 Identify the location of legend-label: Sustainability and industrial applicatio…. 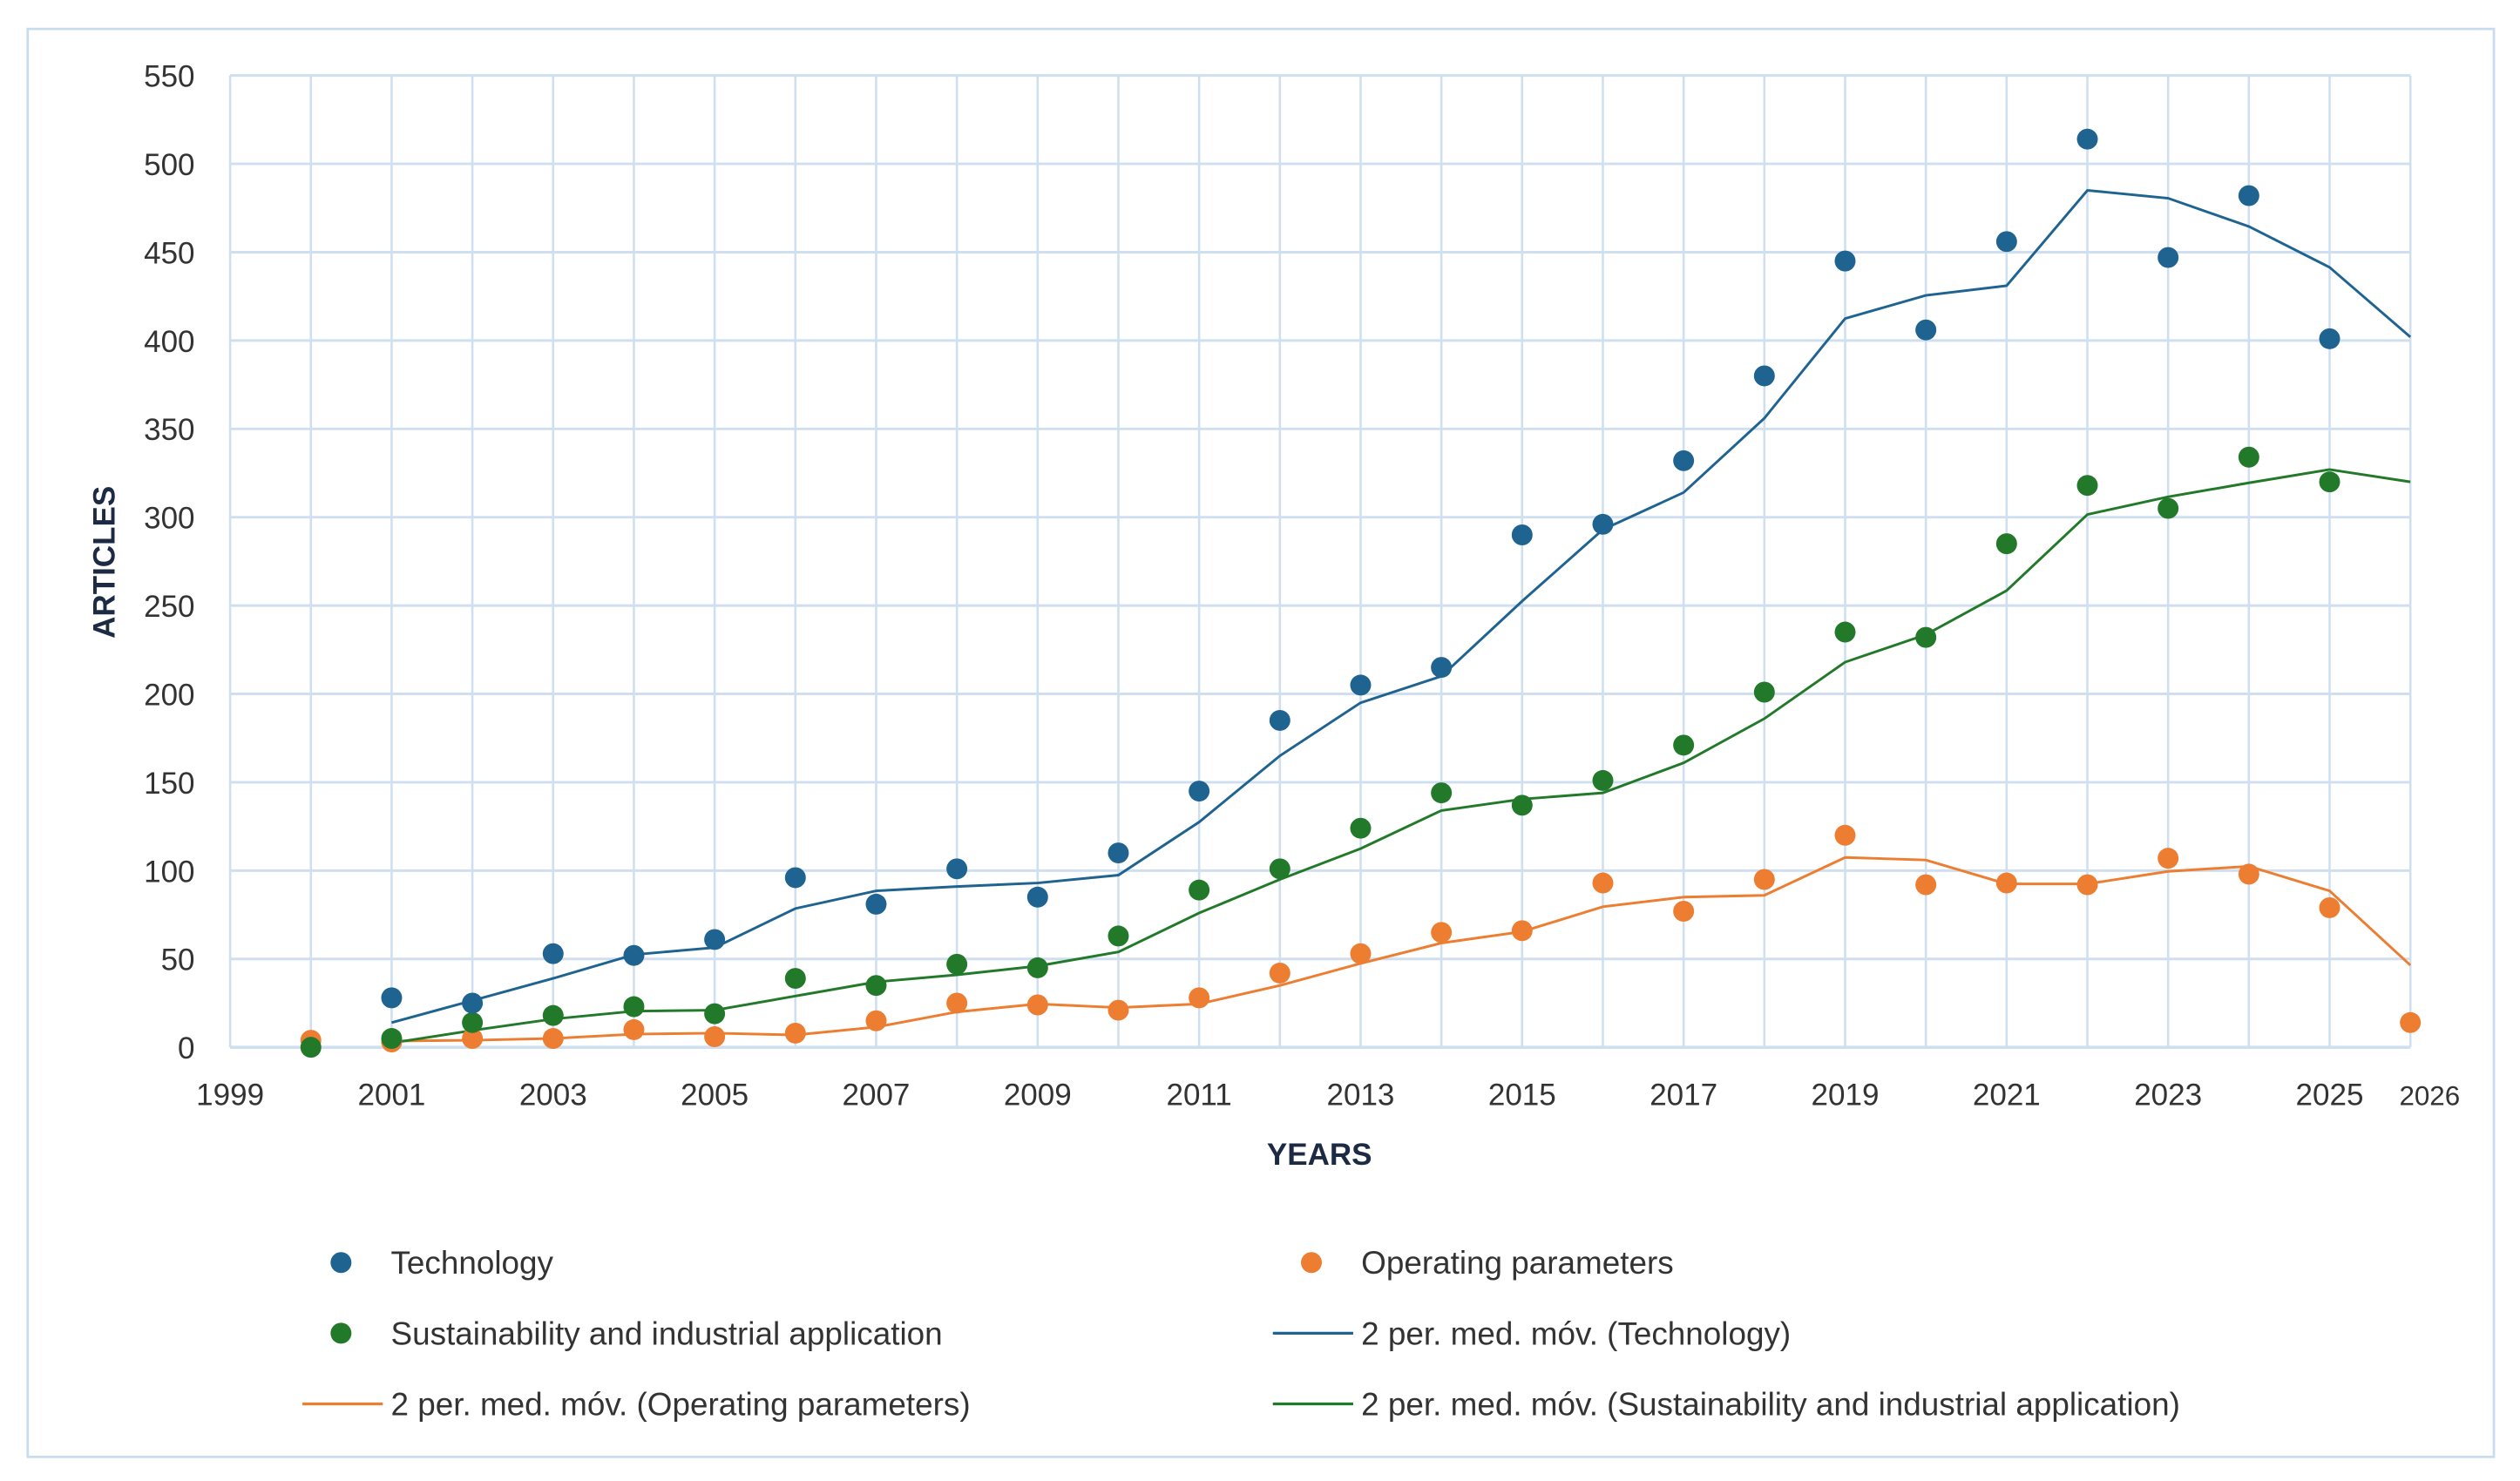
(666, 1333).